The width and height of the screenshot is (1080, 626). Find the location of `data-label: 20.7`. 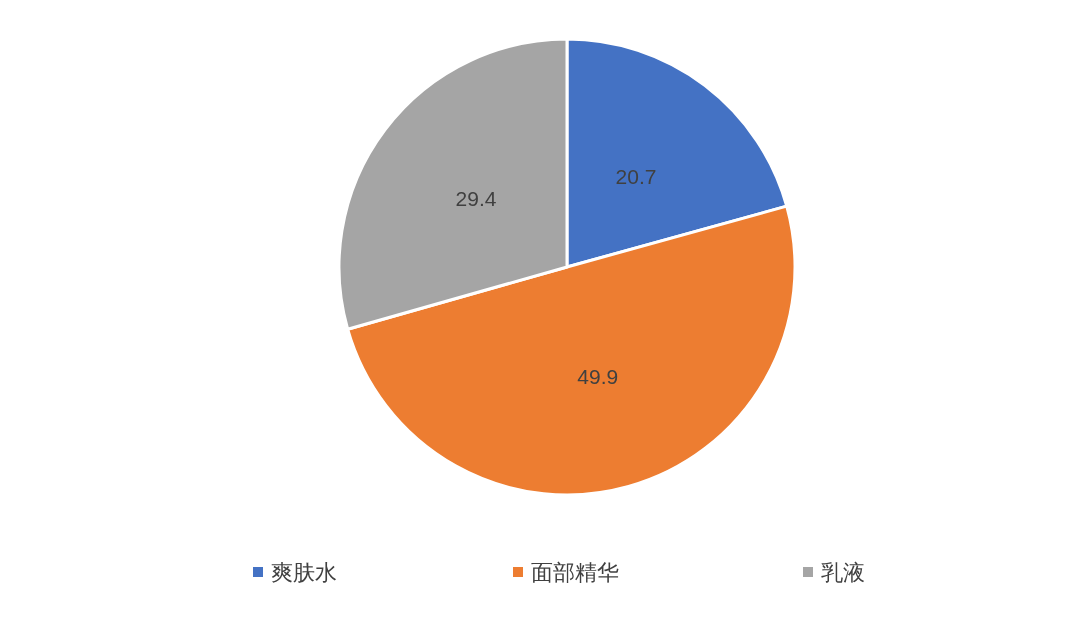

data-label: 20.7 is located at coordinates (636, 176).